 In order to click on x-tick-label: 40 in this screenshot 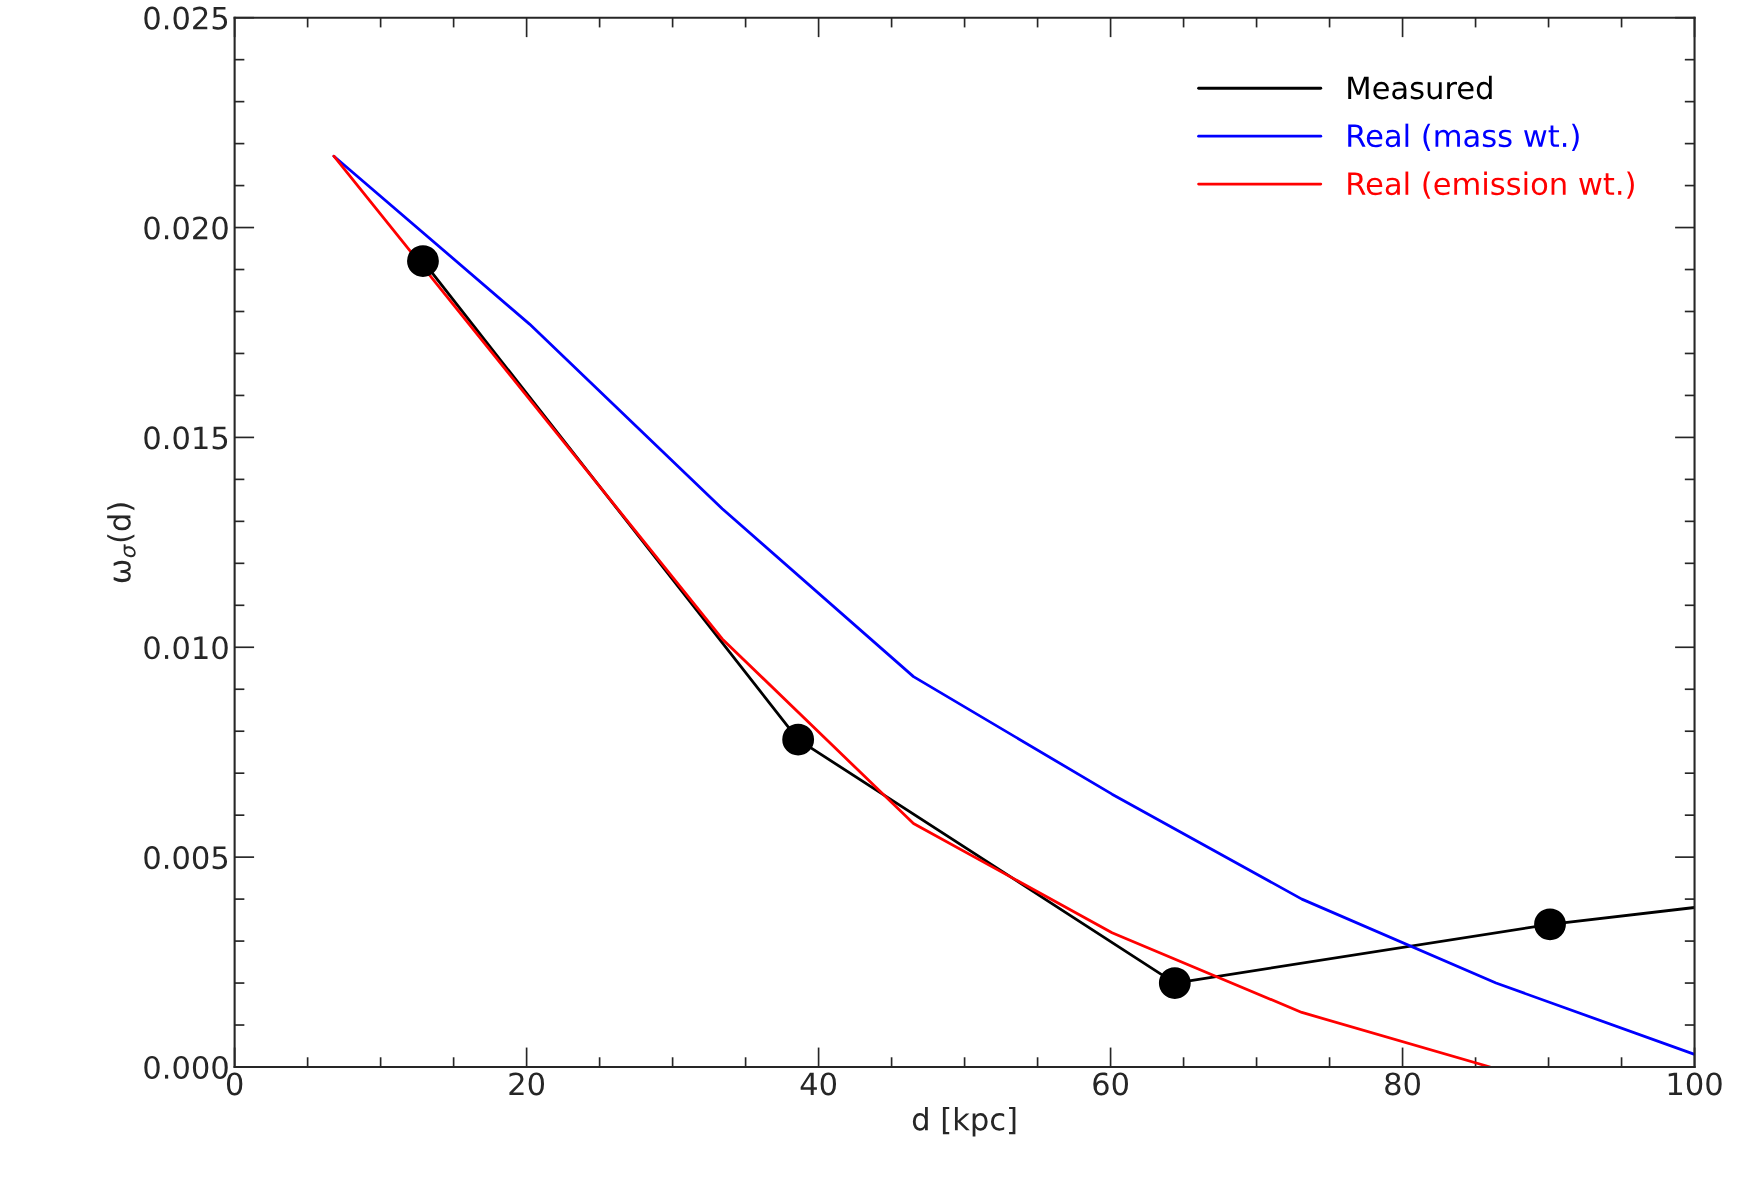, I will do `click(818, 1084)`.